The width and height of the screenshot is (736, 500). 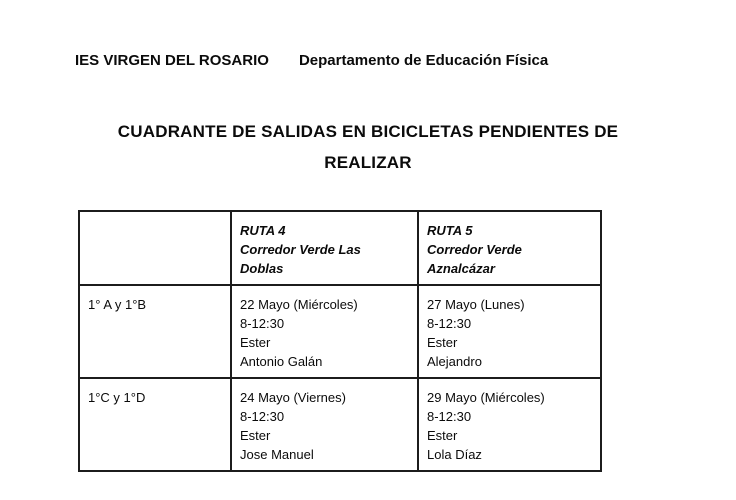 What do you see at coordinates (277, 454) in the screenshot?
I see `cell-line-person2: Jose Manuel` at bounding box center [277, 454].